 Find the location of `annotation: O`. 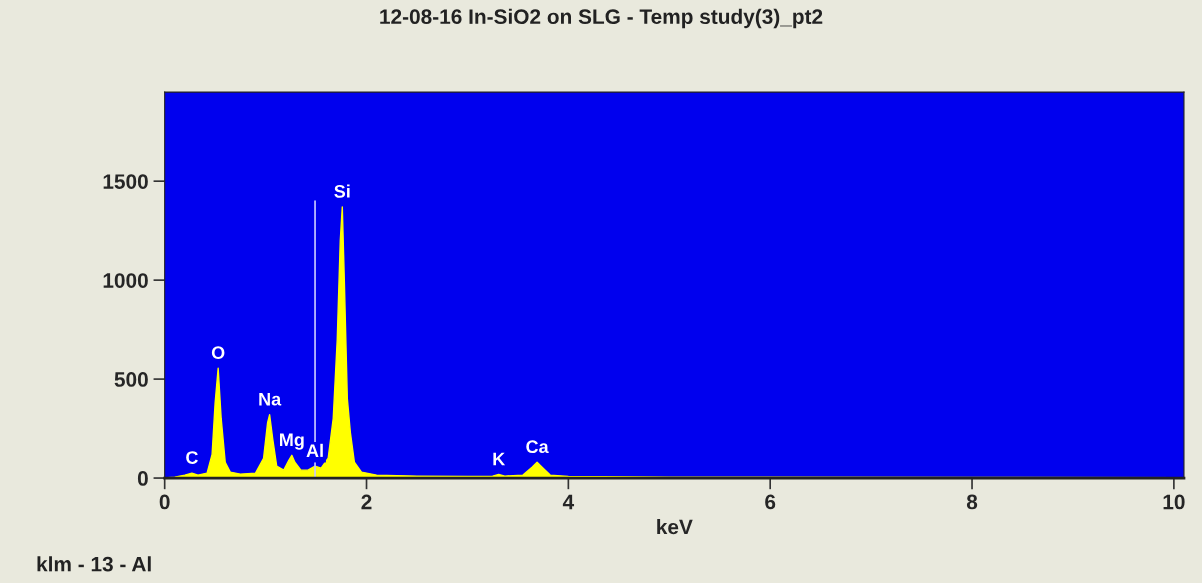

annotation: O is located at coordinates (218, 353).